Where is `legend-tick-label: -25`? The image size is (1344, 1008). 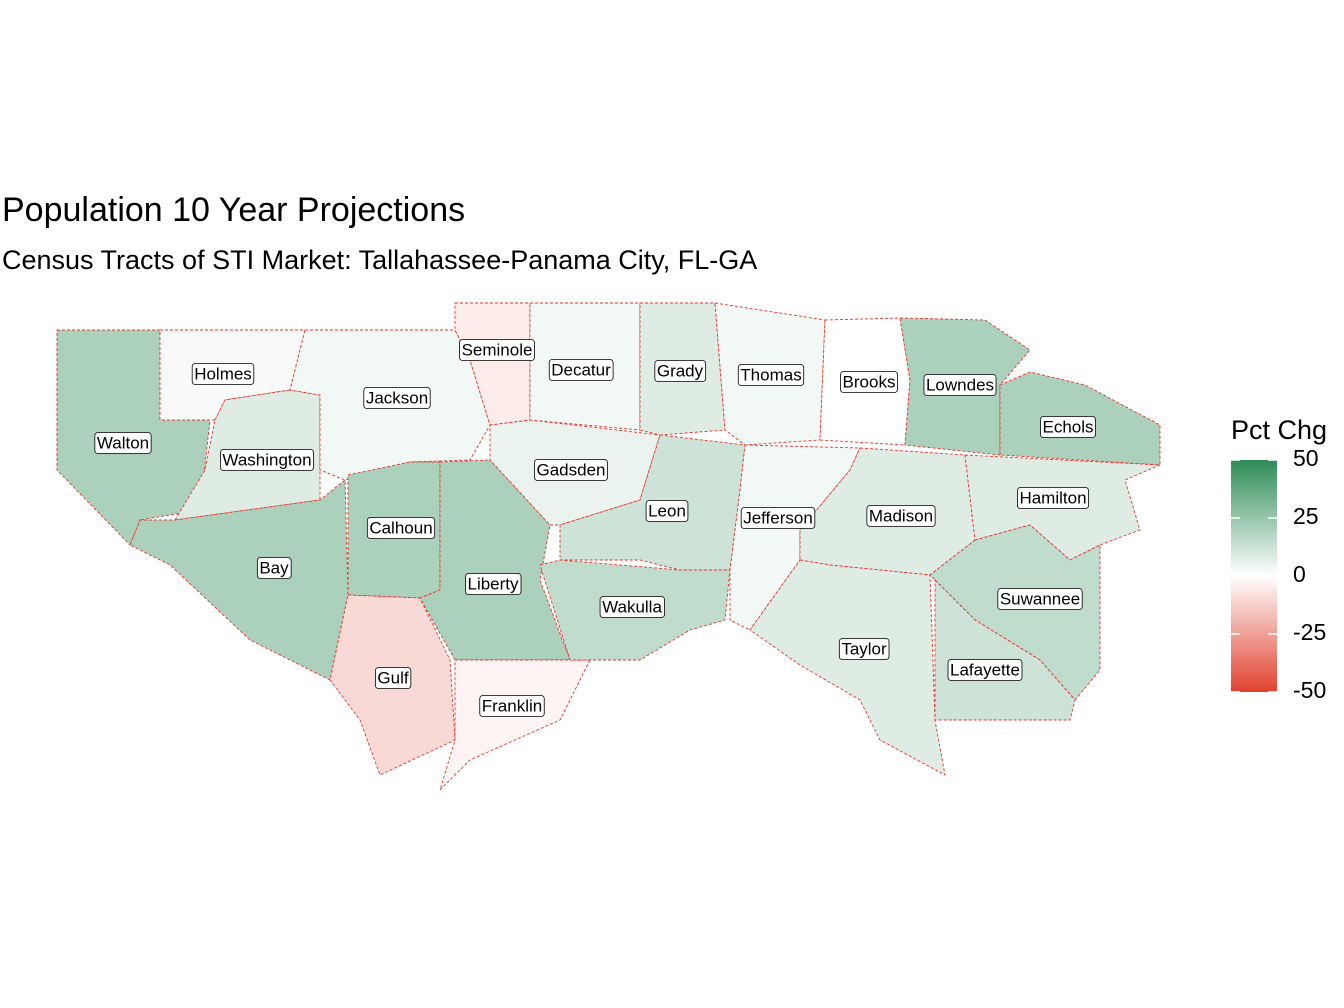
legend-tick-label: -25 is located at coordinates (1309, 632).